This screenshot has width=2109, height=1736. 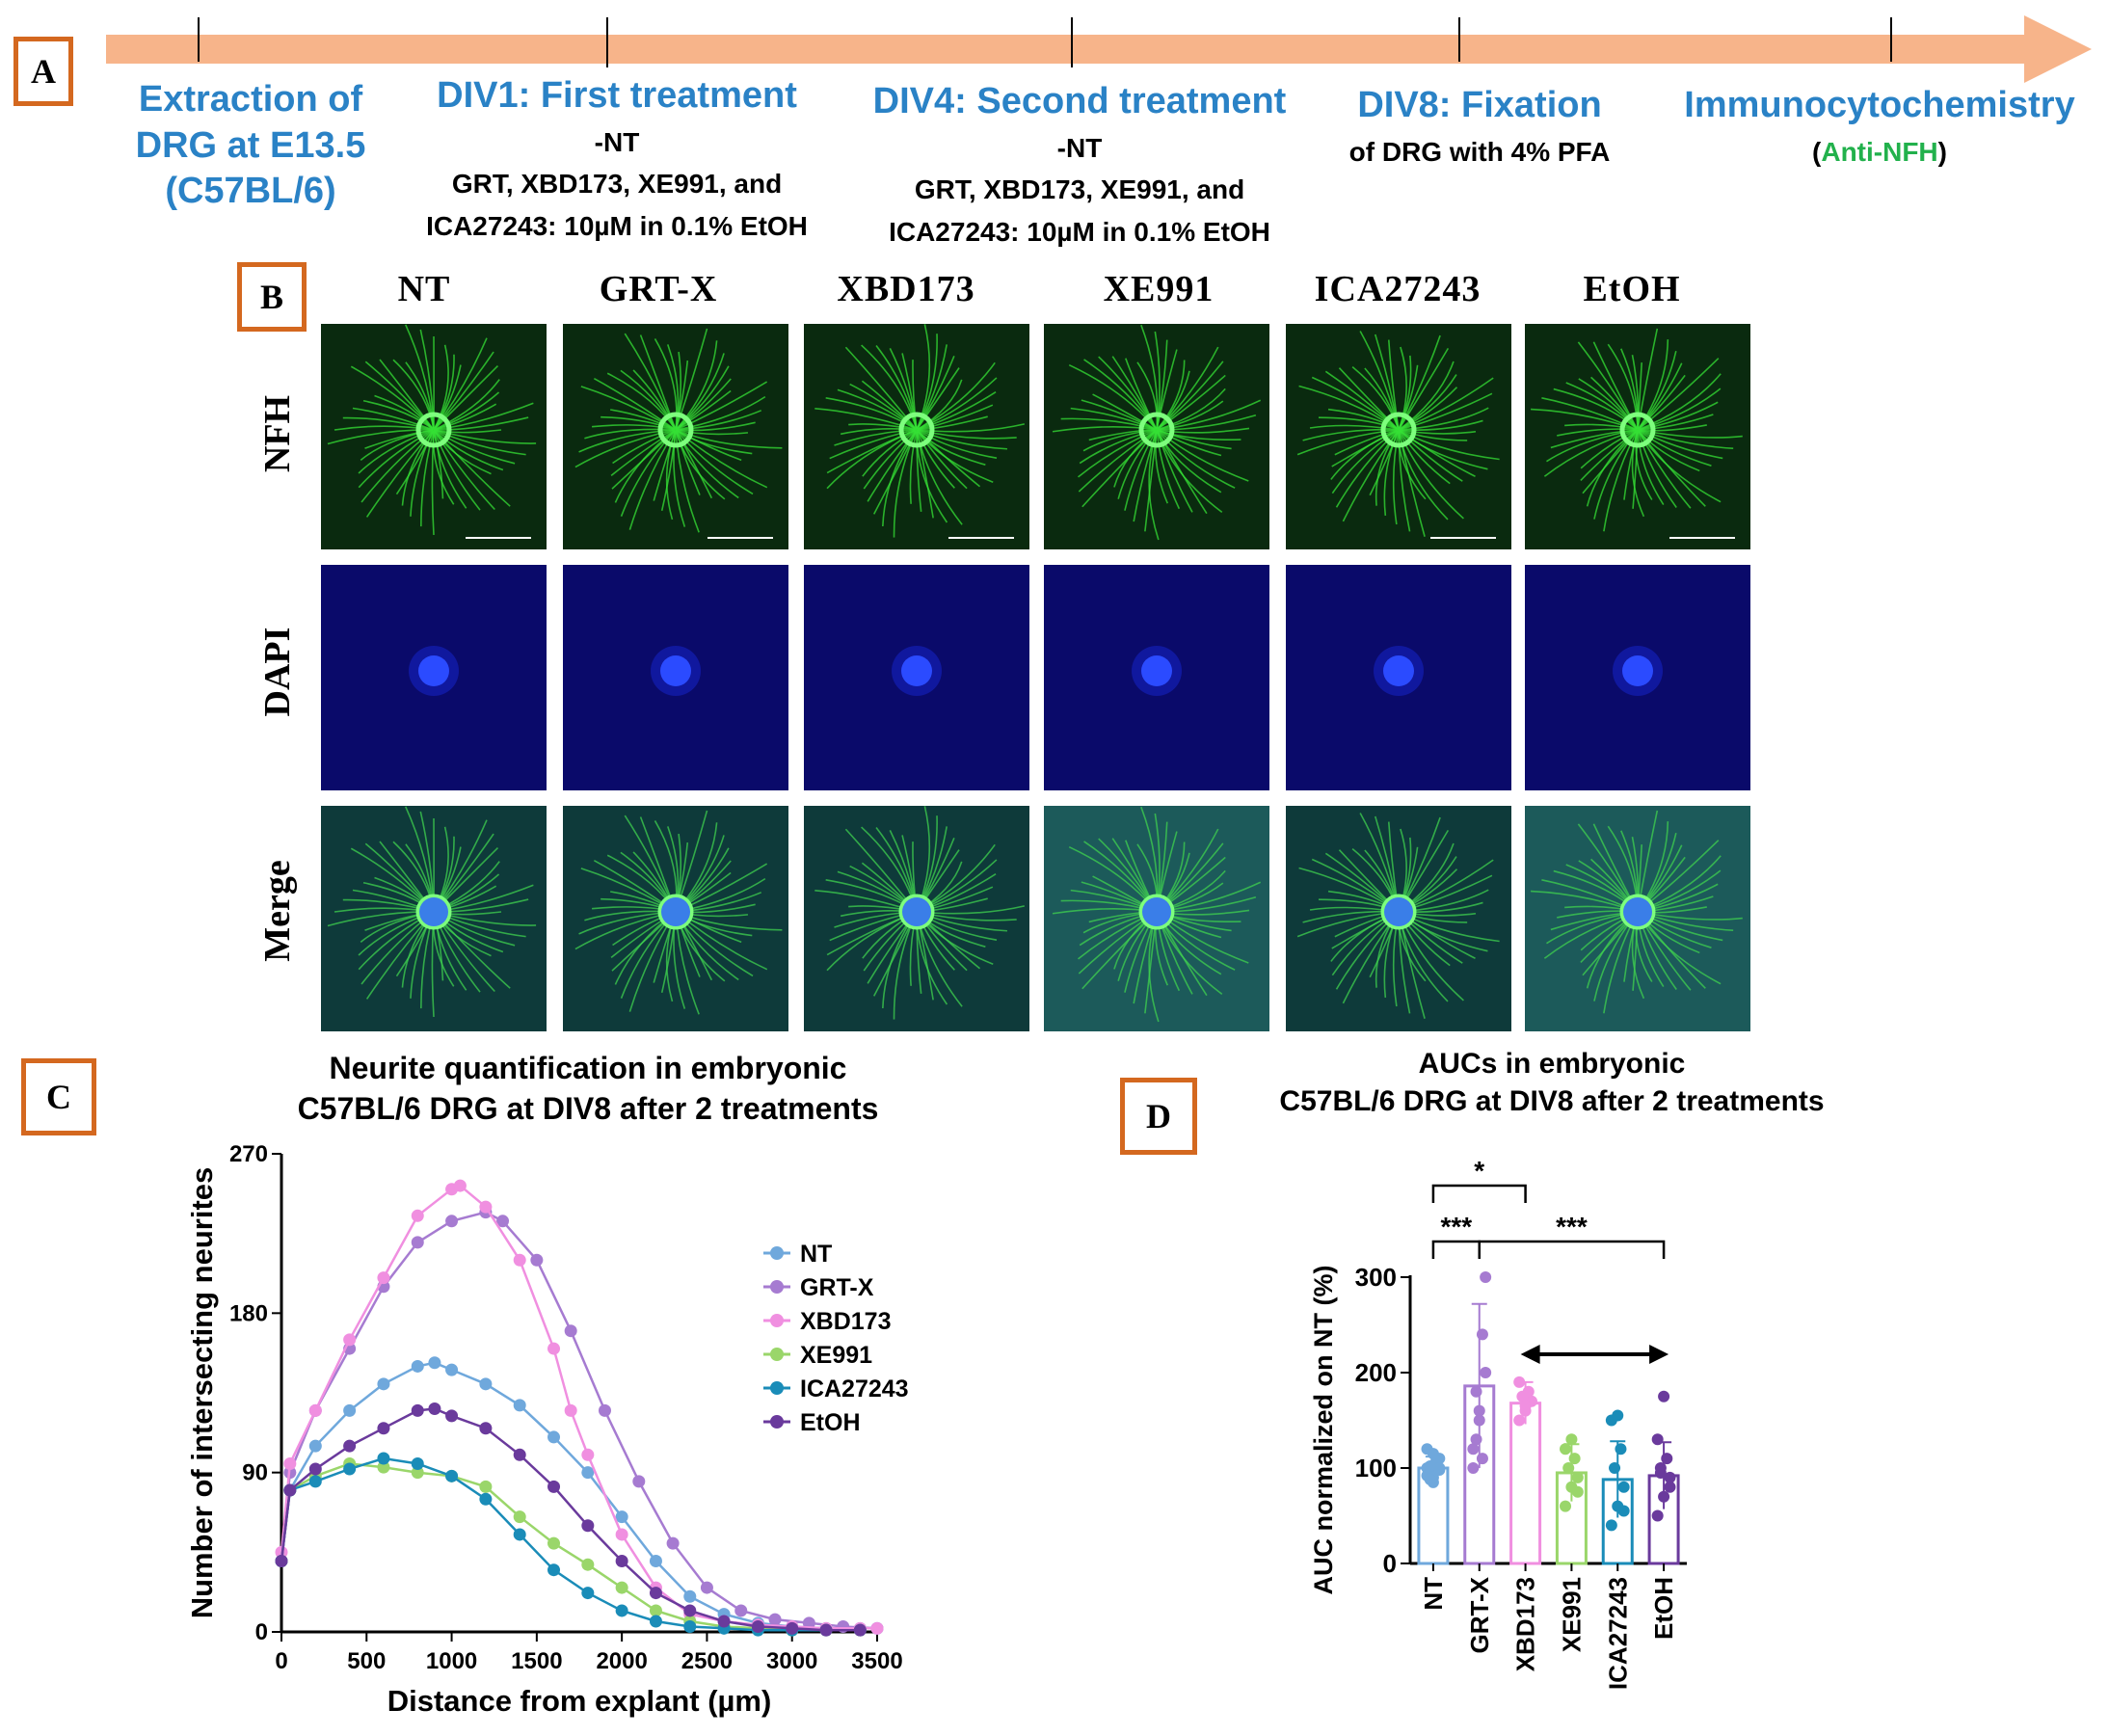 I want to click on panel-c-label: C, so click(x=58, y=1096).